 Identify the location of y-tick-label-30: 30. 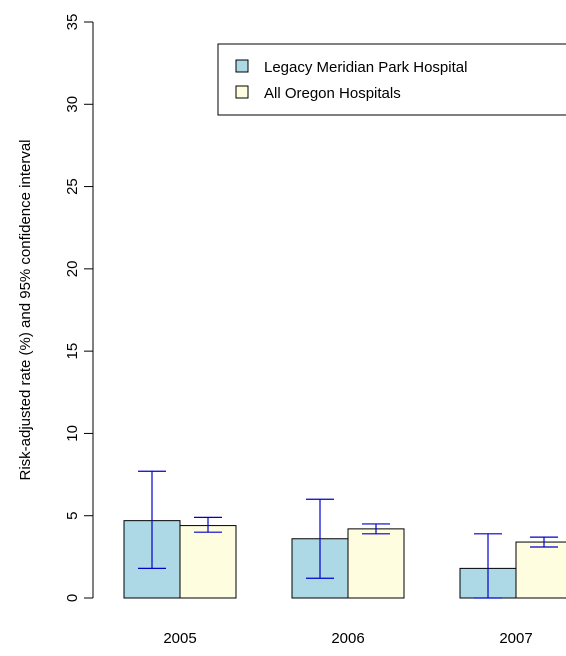
(72, 104).